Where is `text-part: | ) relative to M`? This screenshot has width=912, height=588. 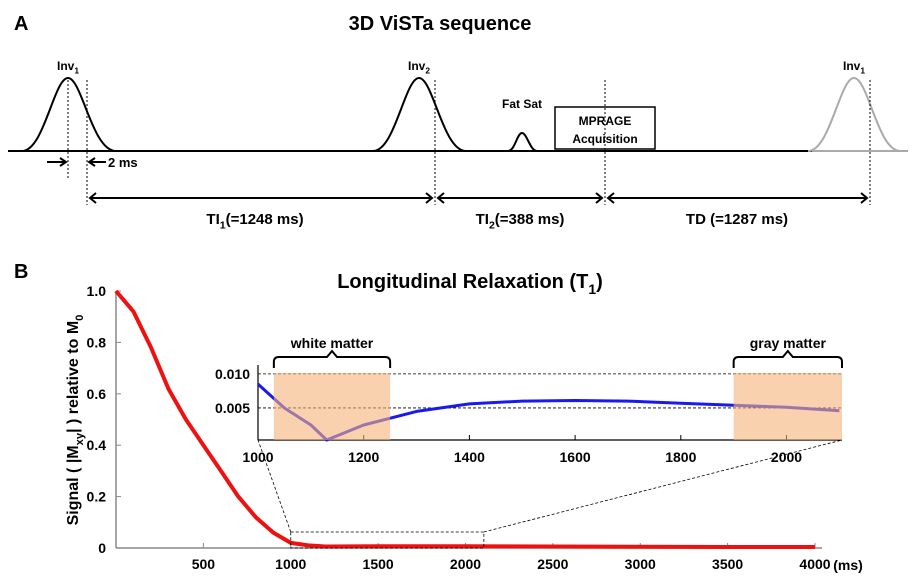
text-part: | ) relative to M is located at coordinates (73, 377).